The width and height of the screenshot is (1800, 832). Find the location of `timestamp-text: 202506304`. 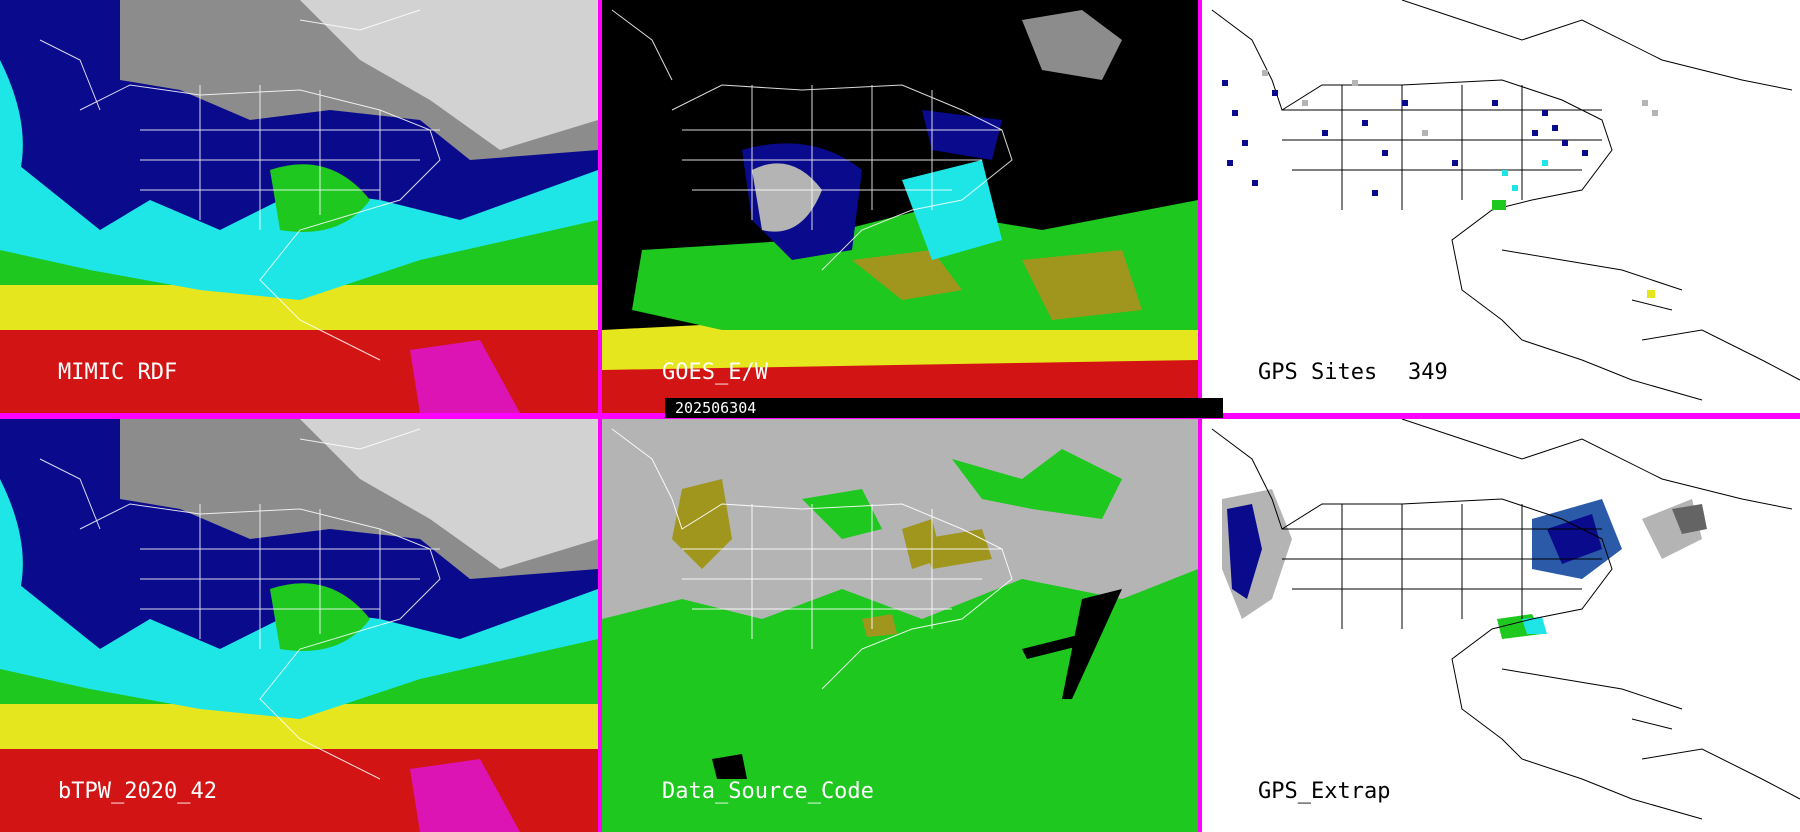

timestamp-text: 202506304 is located at coordinates (716, 408).